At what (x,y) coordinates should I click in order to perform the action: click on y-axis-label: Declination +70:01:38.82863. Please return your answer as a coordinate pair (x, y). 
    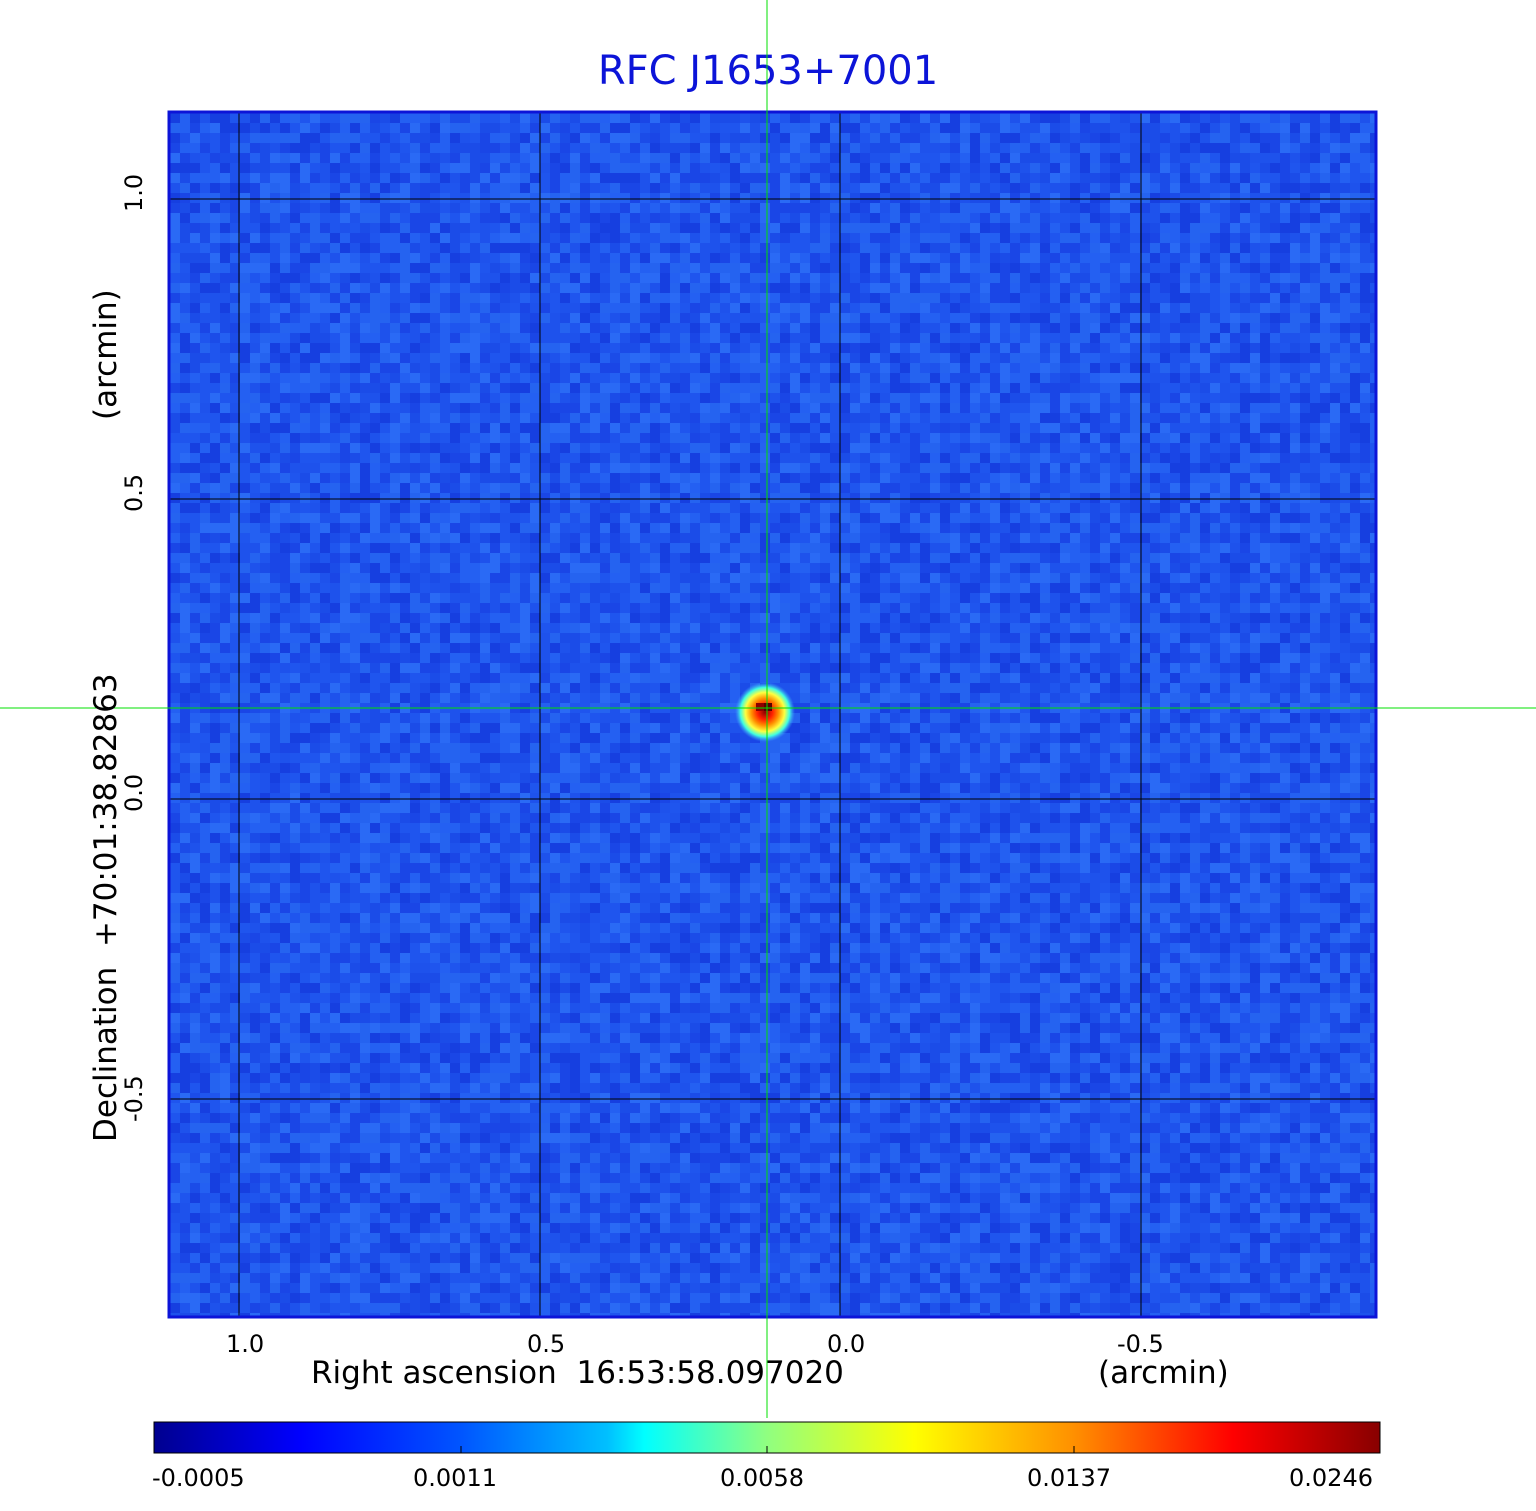
    Looking at the image, I should click on (106, 907).